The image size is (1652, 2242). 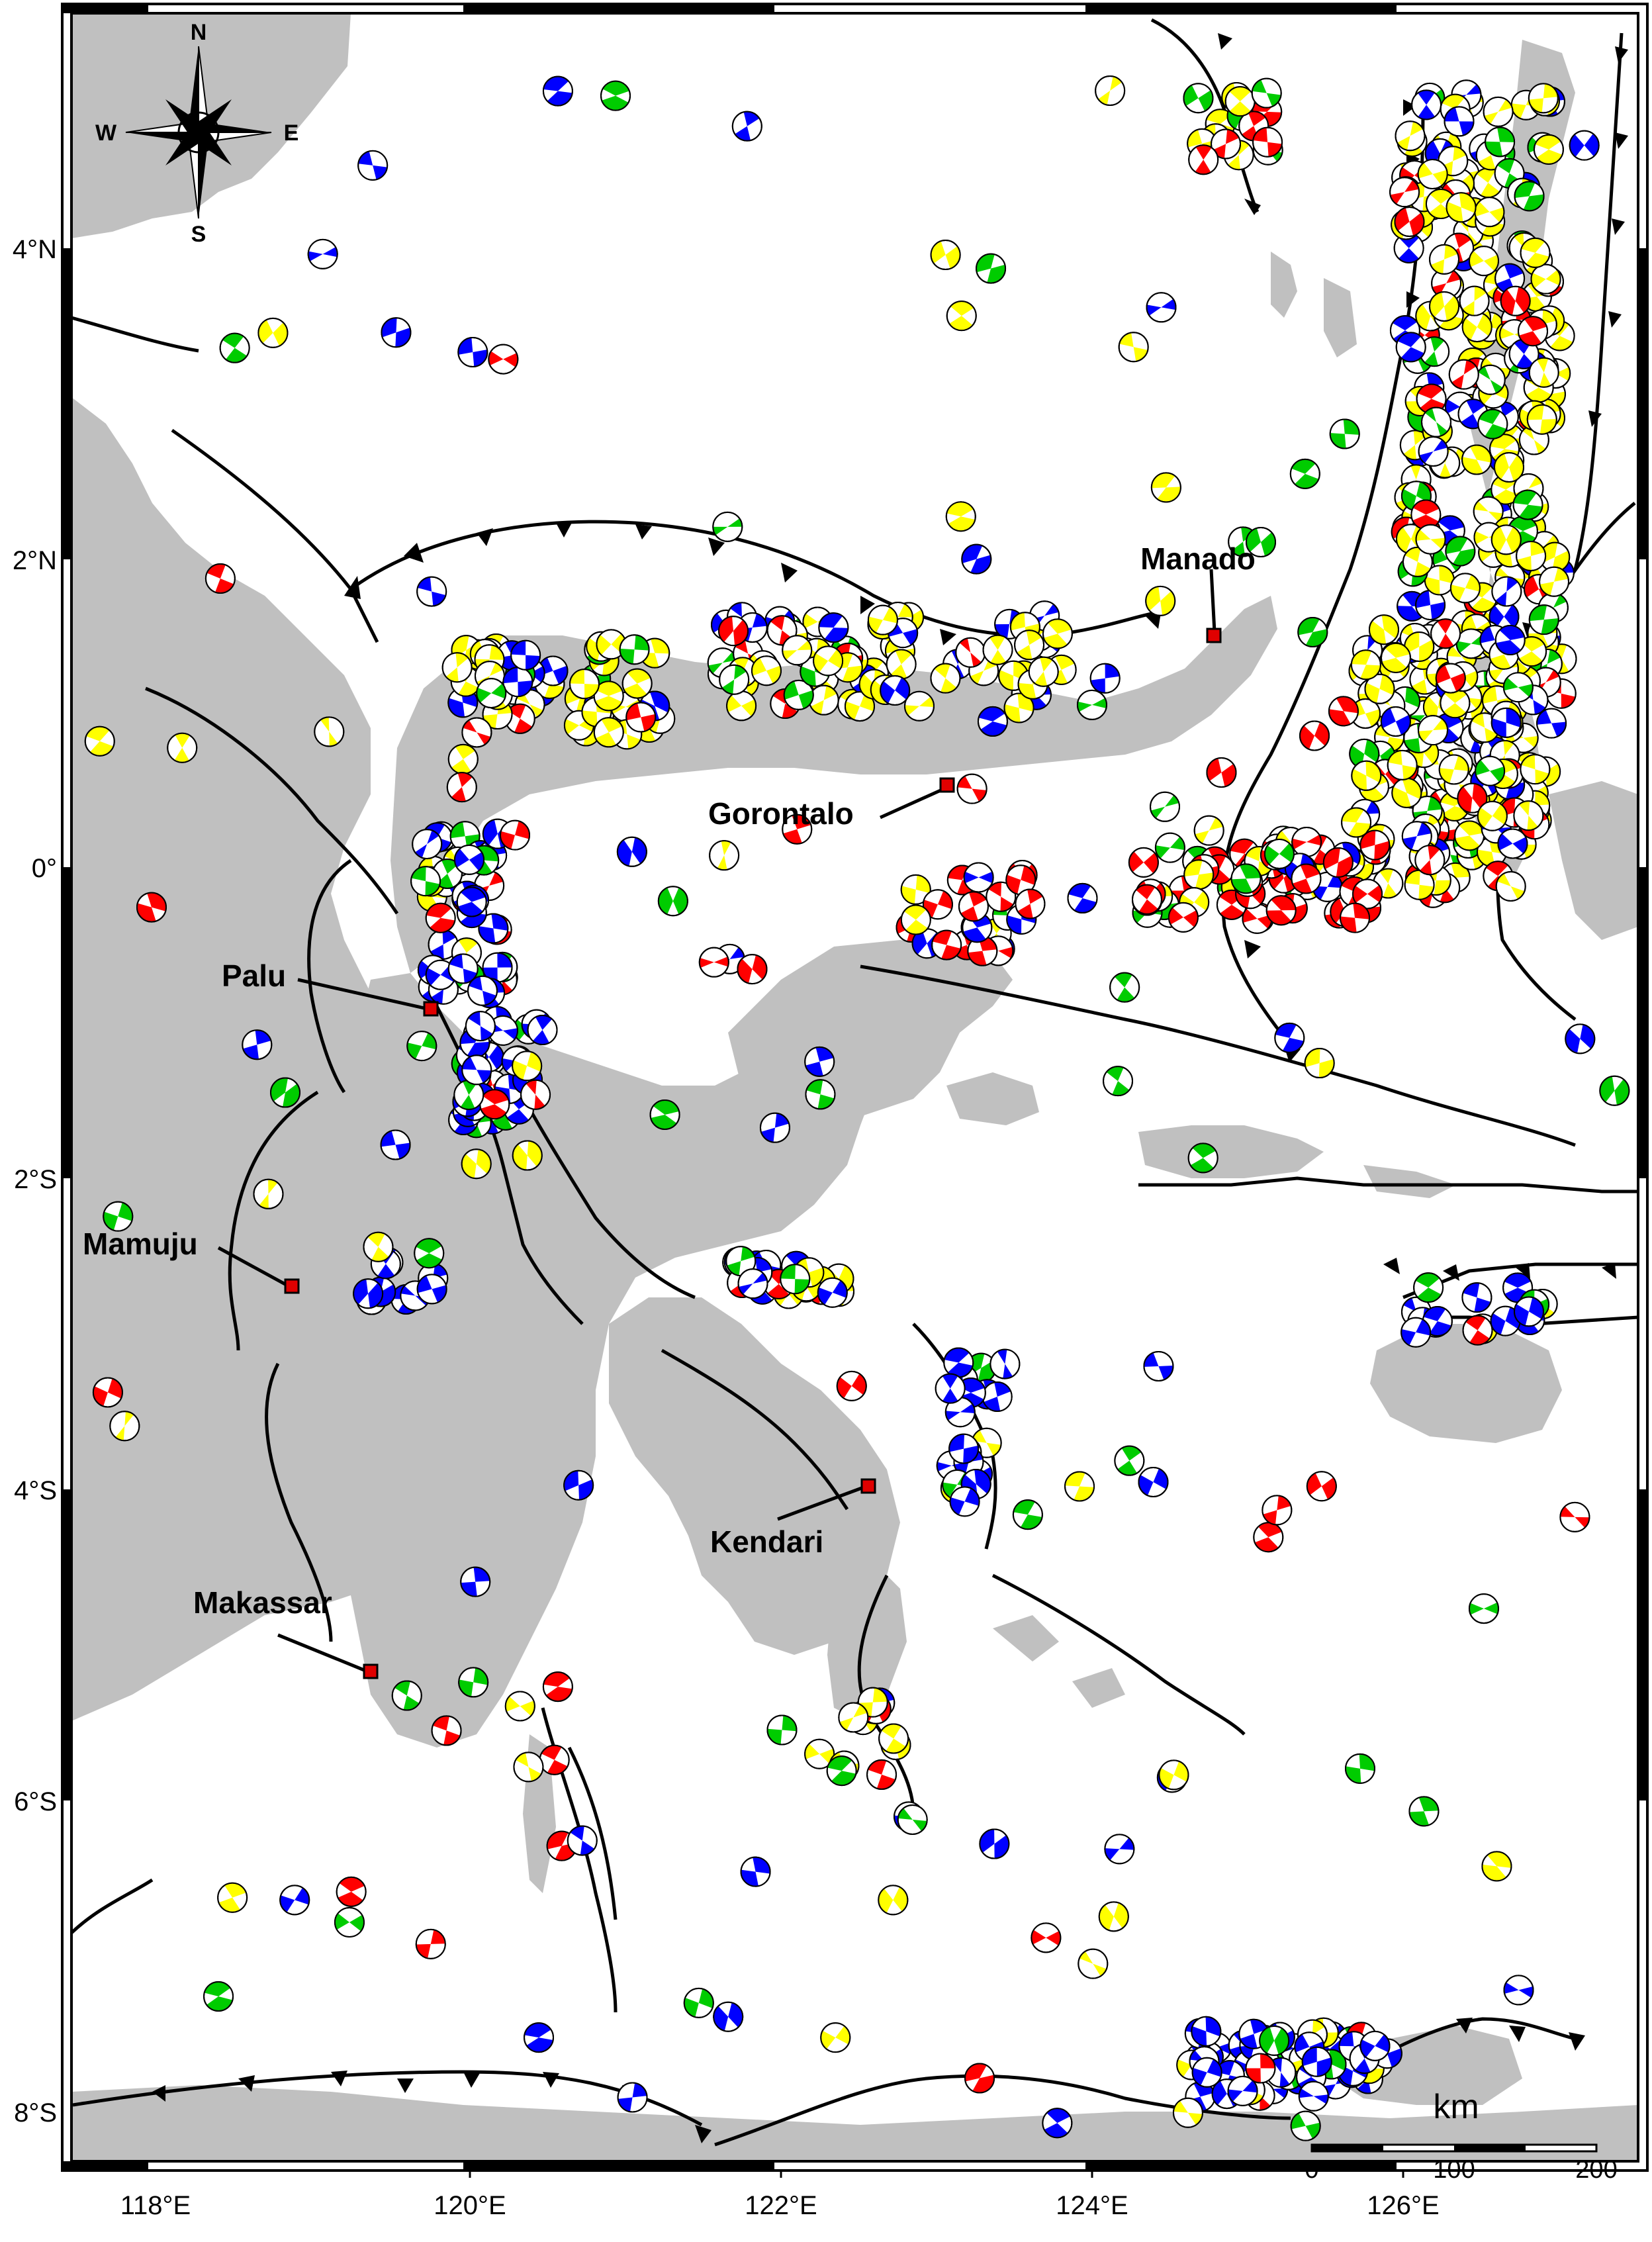 I want to click on scale-bar-segment, so click(x=1490, y=2148).